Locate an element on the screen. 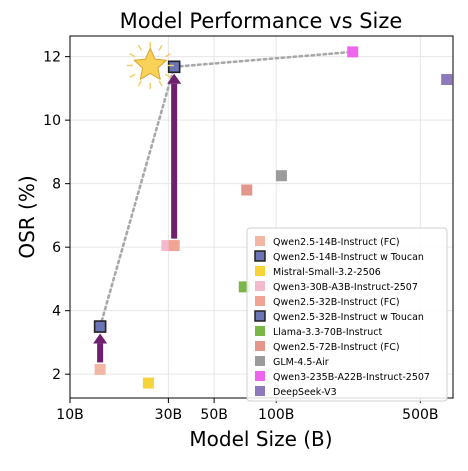  legend-label: Qwen3-235B-A22B-Instruct-2507 is located at coordinates (351, 377).